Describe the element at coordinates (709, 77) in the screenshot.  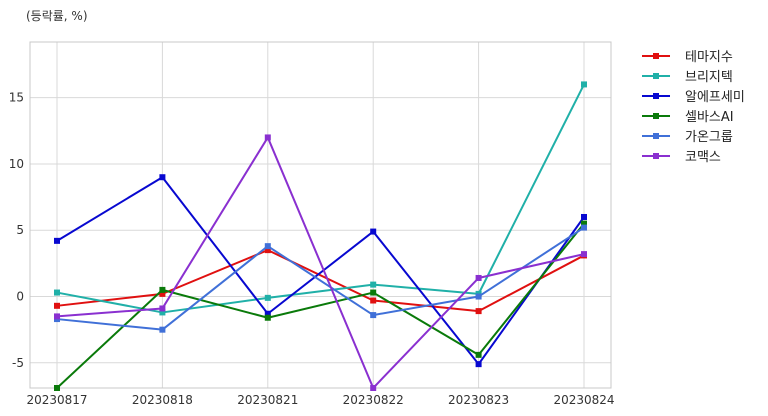
I see `legend-entry-label: 브리지텍` at that location.